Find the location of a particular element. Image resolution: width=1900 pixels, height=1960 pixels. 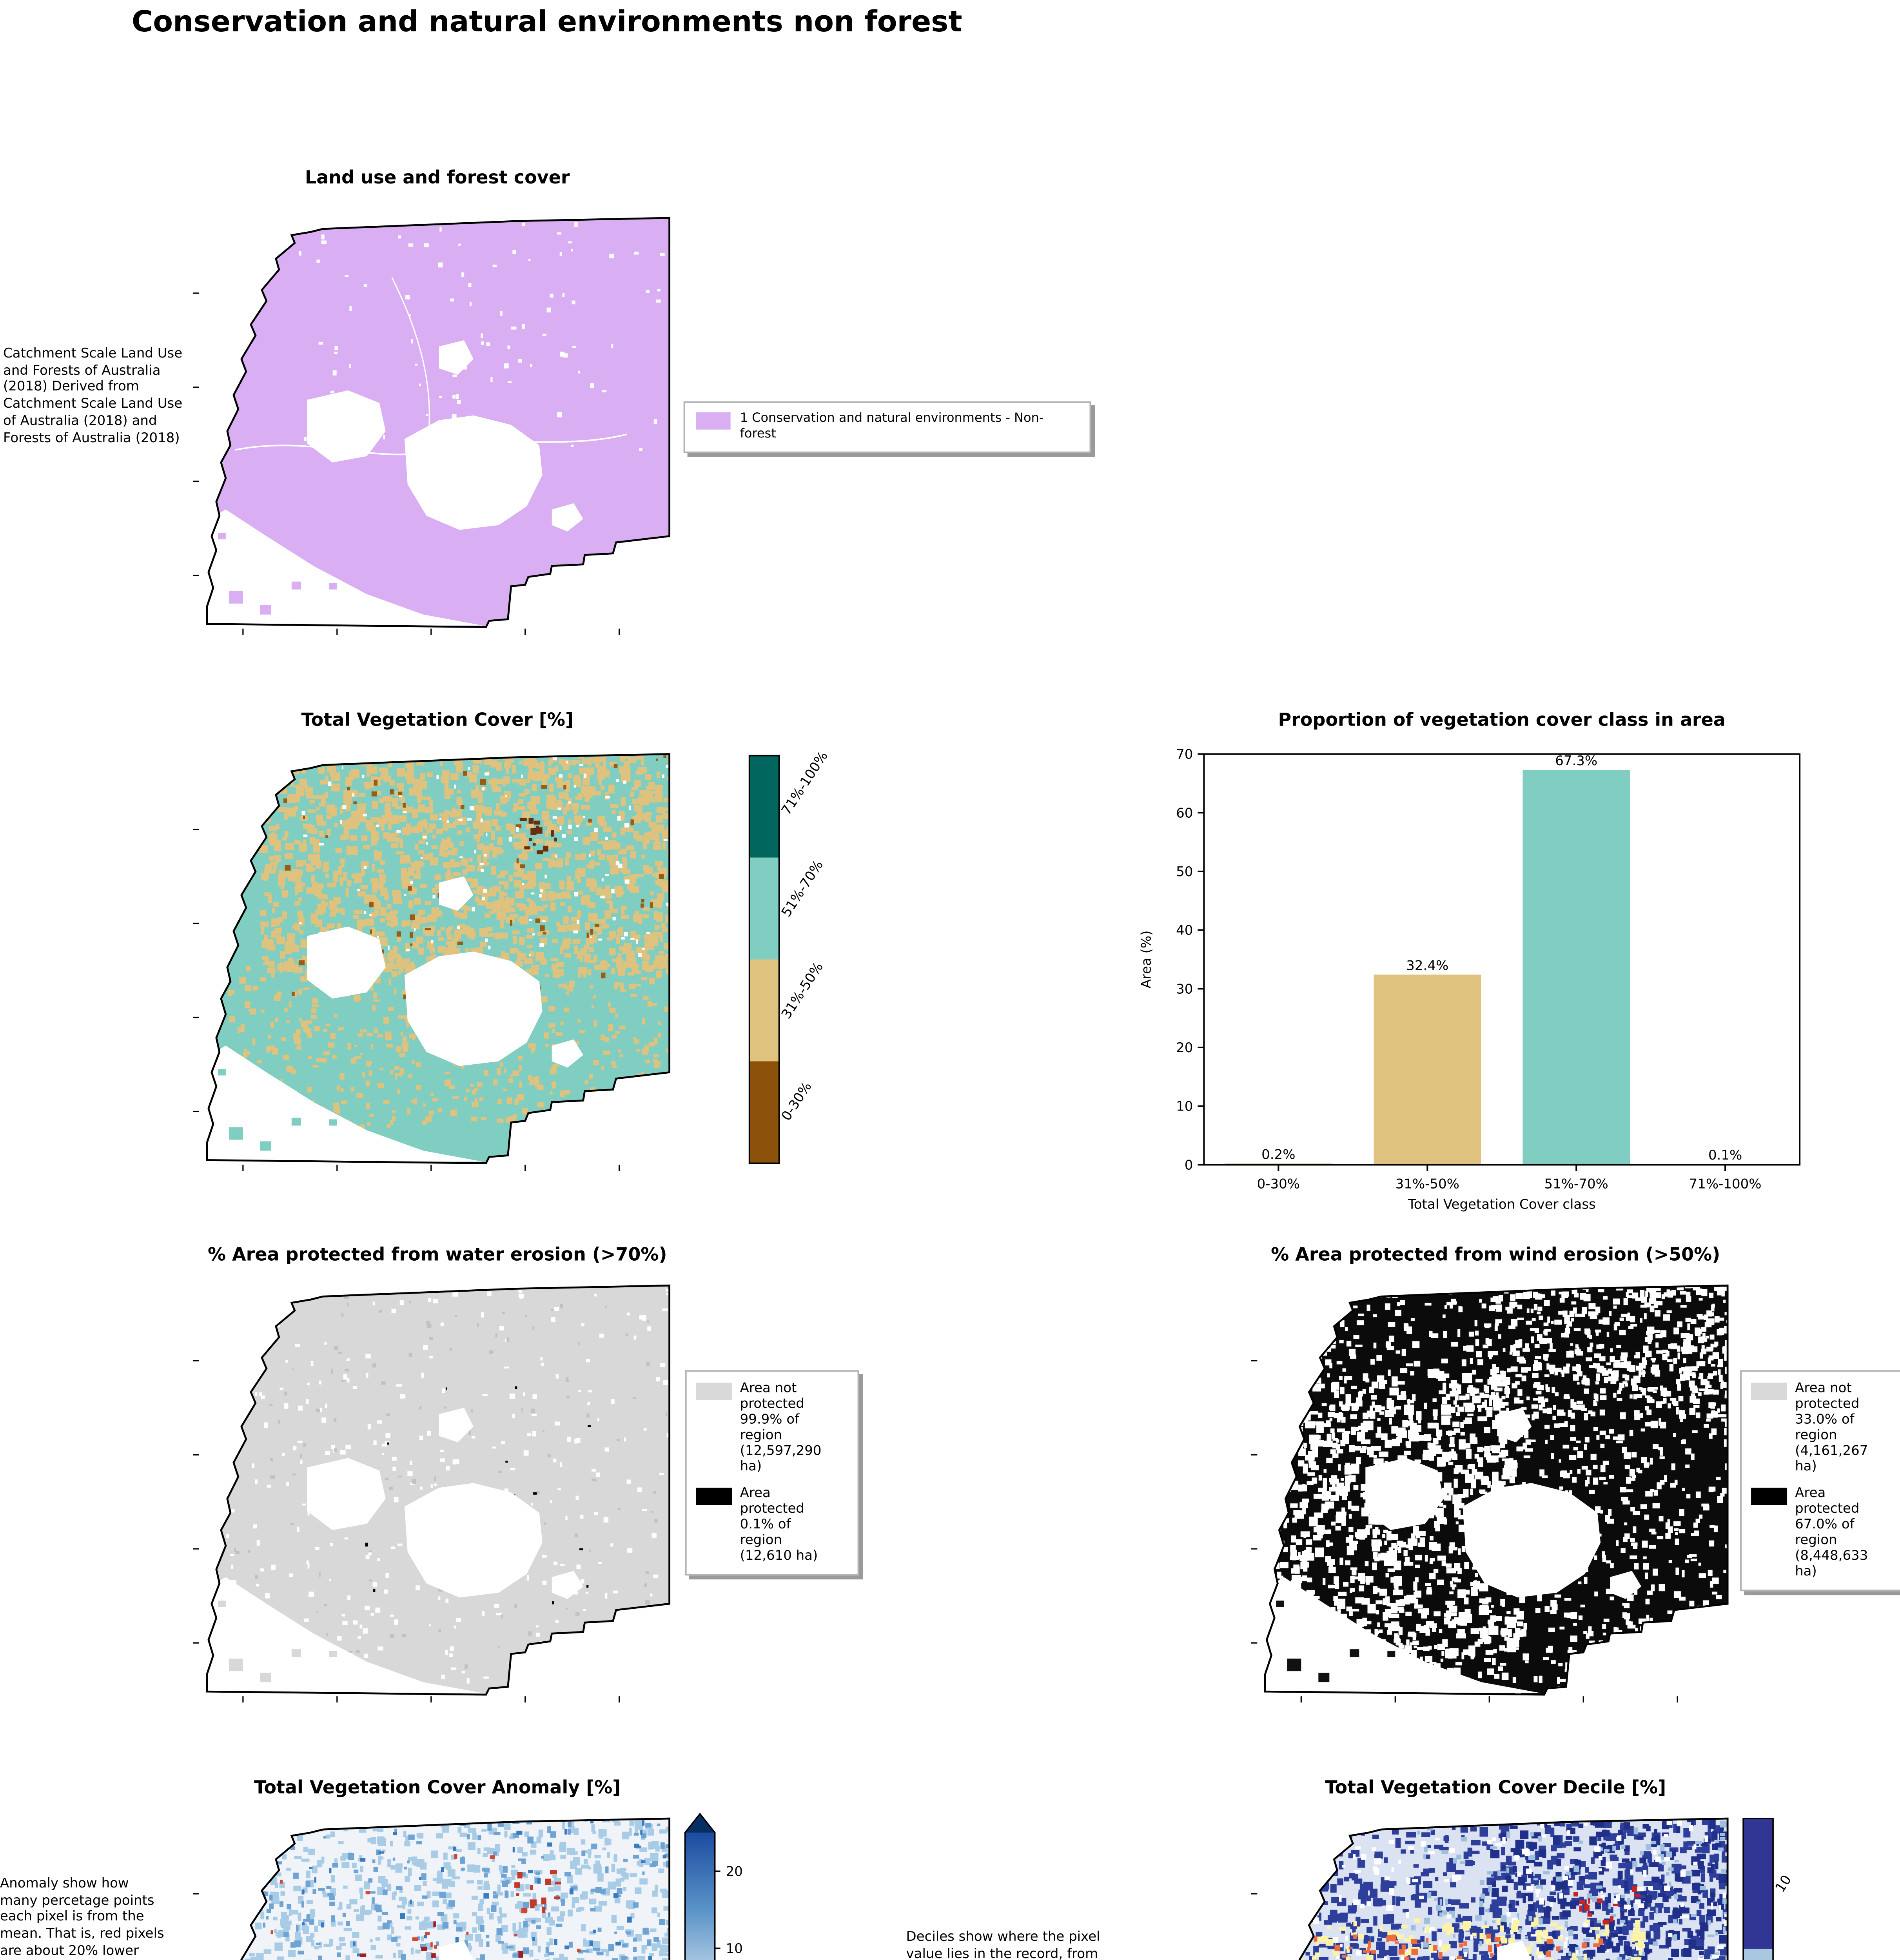

svg-text: 10 is located at coordinates (1184, 1106).